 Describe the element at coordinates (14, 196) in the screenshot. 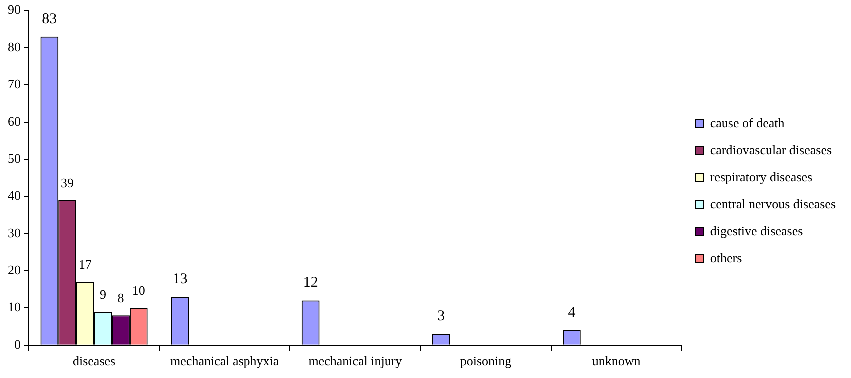

I see `y-tick-label: 40` at that location.